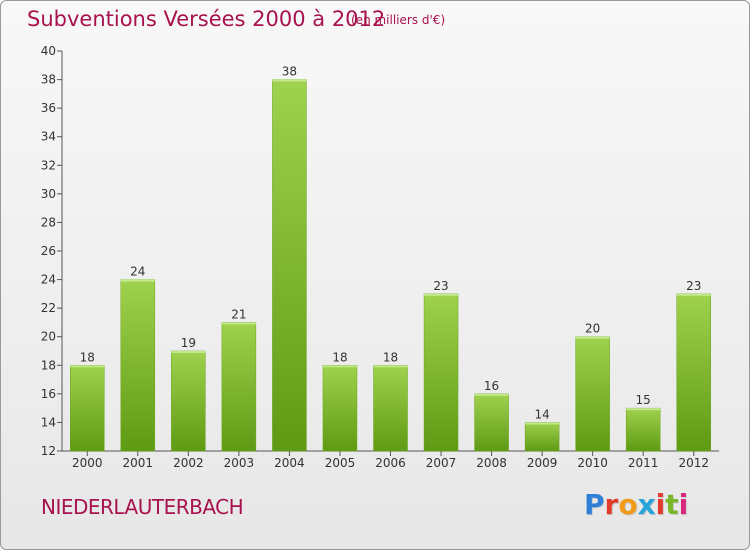 The width and height of the screenshot is (750, 550). I want to click on x-tick-label-2011: 2011, so click(643, 463).